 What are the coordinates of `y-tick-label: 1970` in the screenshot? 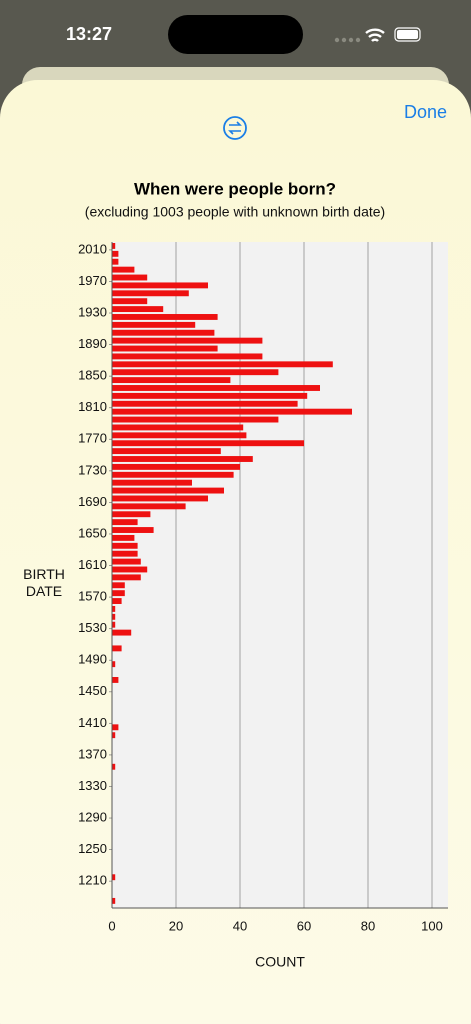 It's located at (92, 280).